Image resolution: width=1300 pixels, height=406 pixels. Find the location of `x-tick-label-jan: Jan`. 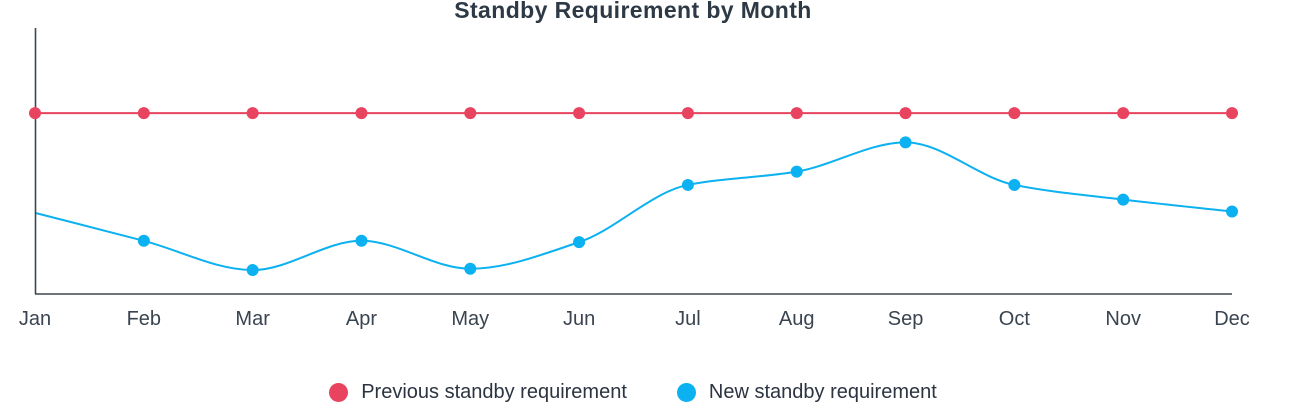

x-tick-label-jan: Jan is located at coordinates (35, 319).